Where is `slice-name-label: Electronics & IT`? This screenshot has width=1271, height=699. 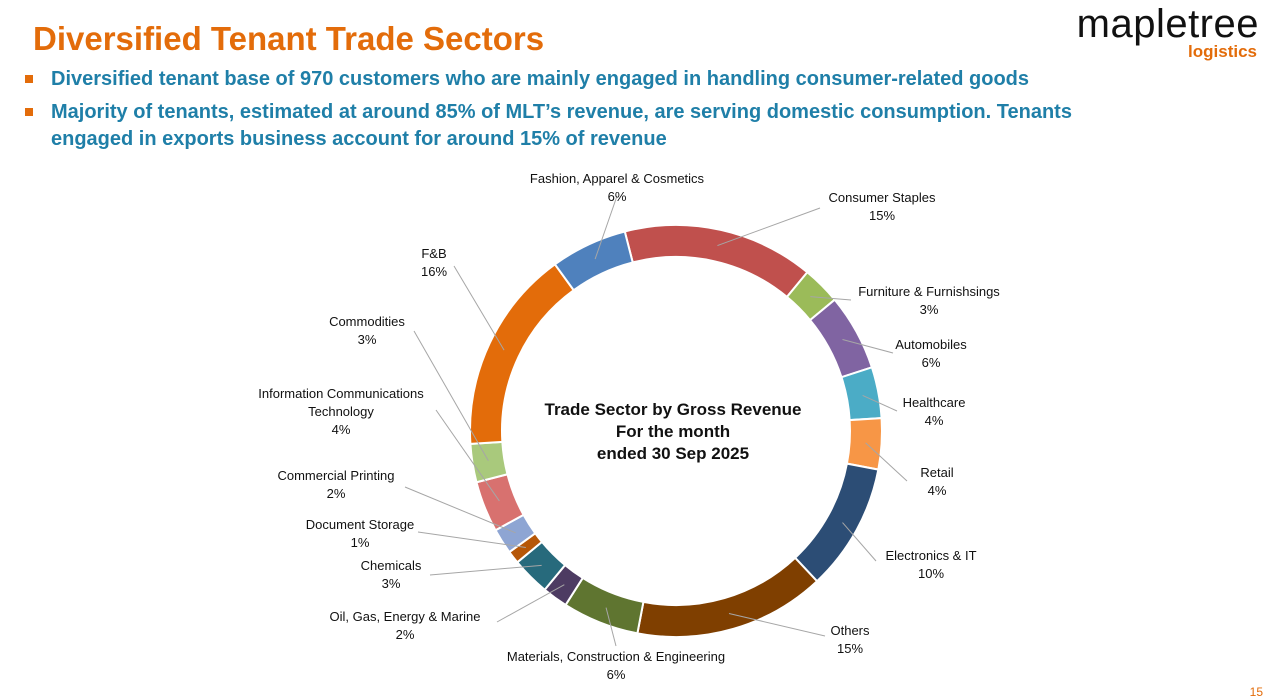
slice-name-label: Electronics & IT is located at coordinates (930, 555).